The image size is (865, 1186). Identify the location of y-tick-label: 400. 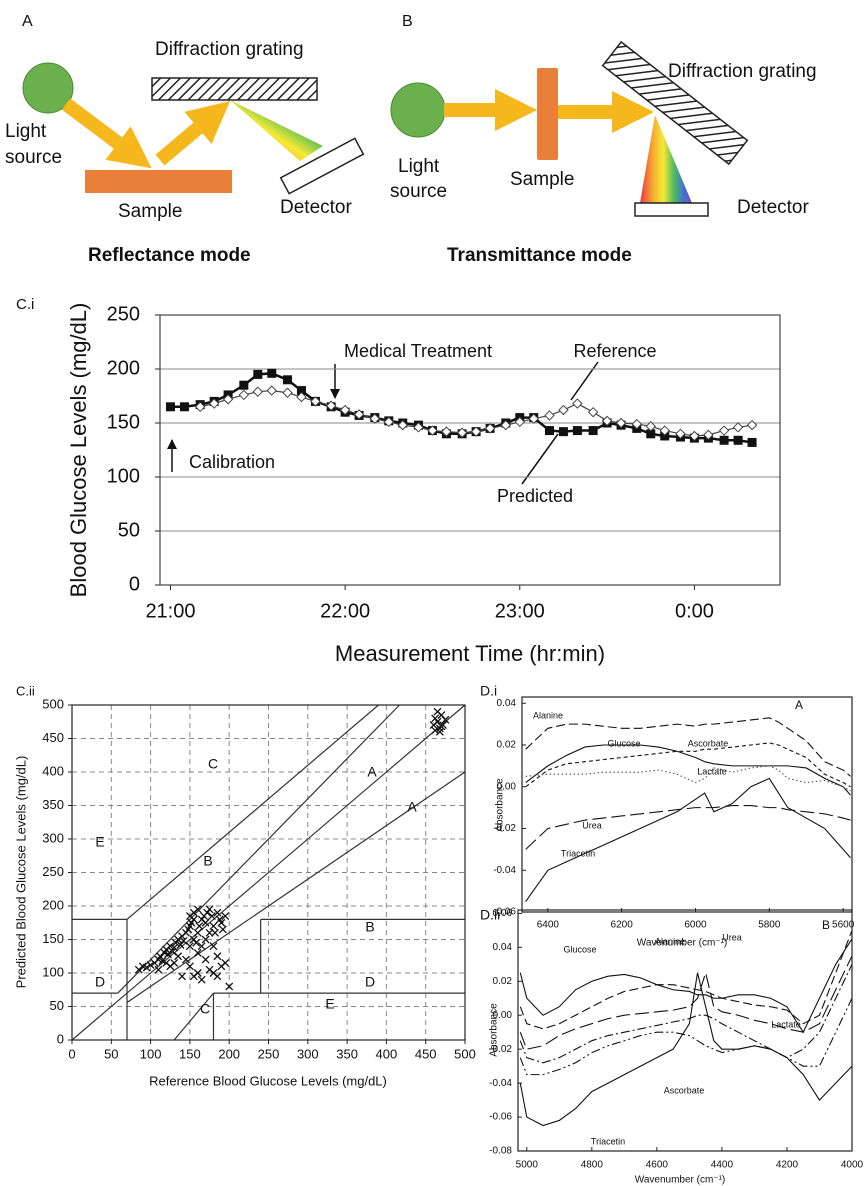
(53, 770).